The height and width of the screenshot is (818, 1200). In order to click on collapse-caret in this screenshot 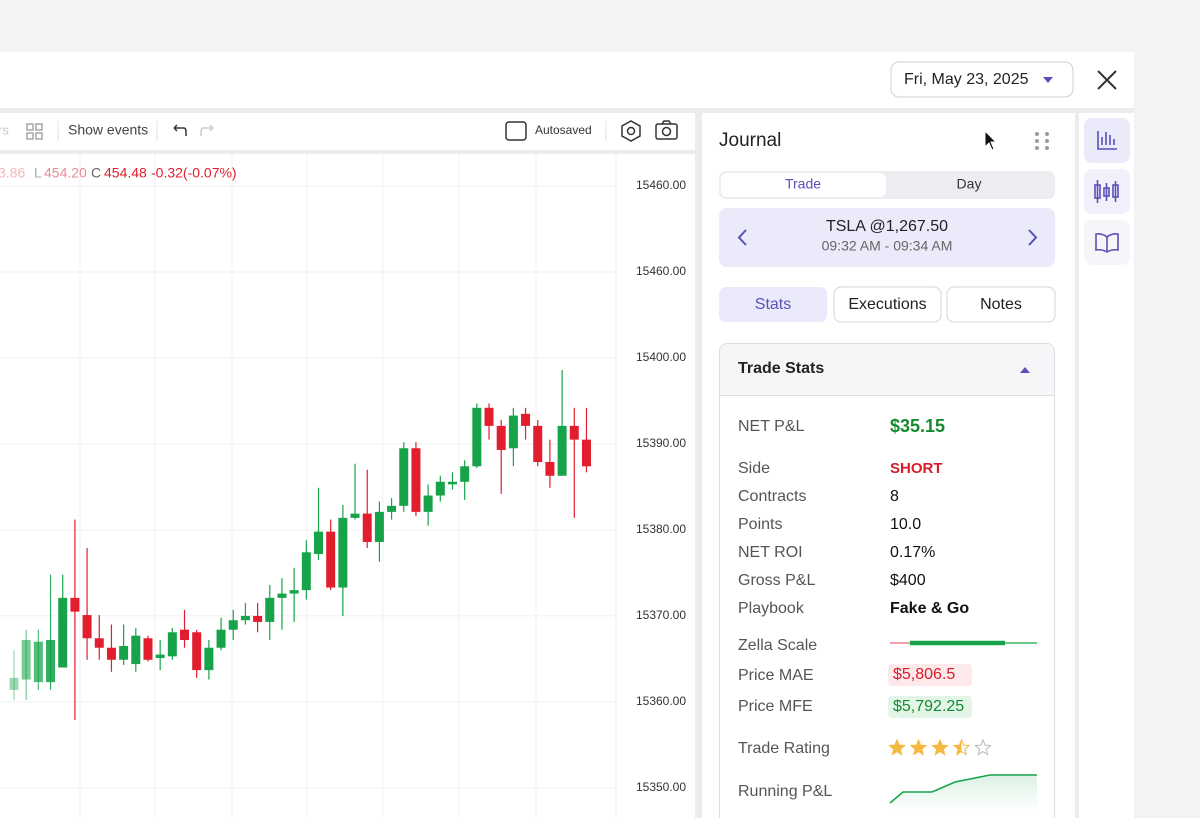, I will do `click(1025, 370)`.